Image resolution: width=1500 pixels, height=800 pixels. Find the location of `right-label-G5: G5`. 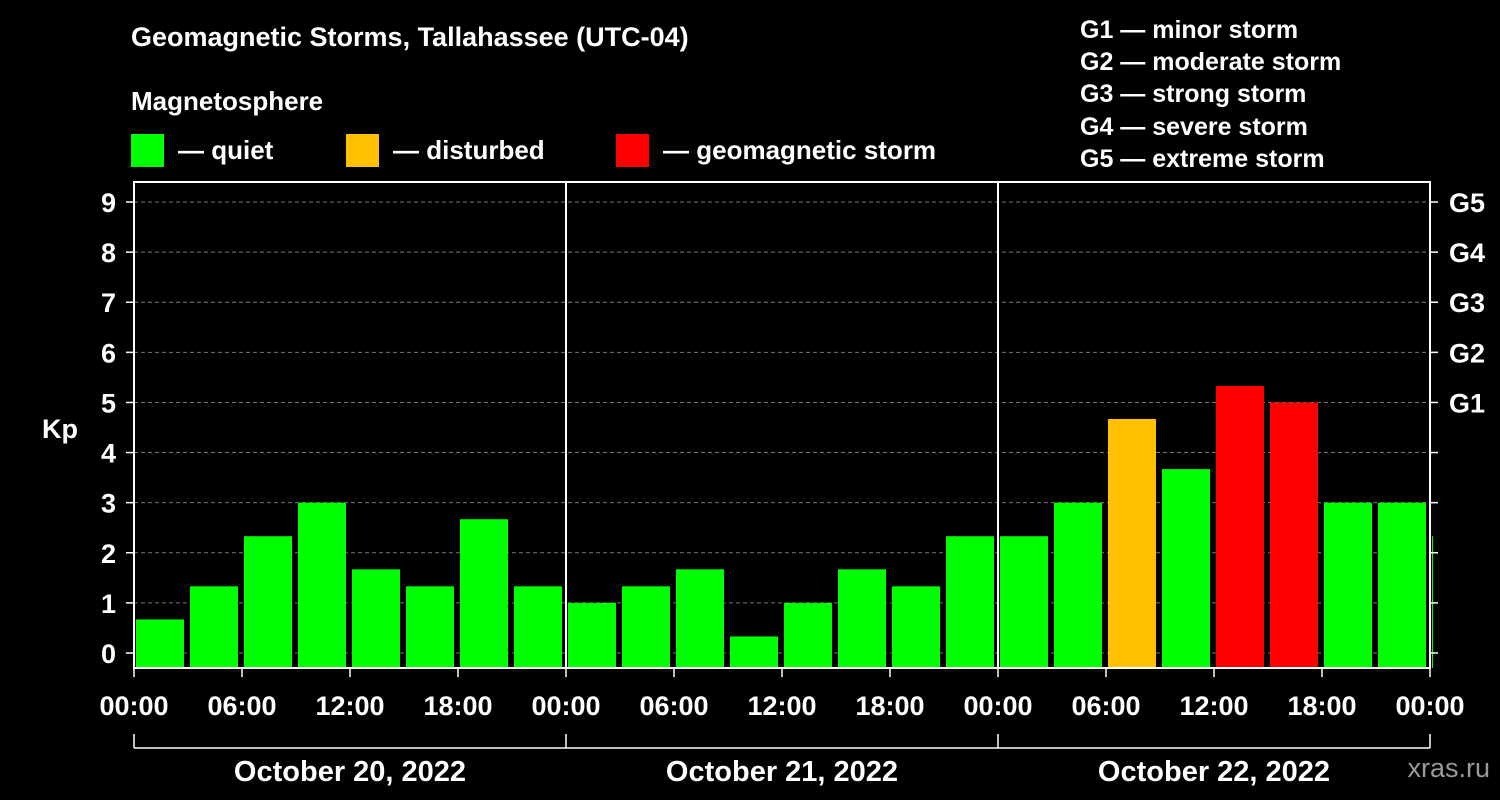

right-label-G5: G5 is located at coordinates (1467, 203).